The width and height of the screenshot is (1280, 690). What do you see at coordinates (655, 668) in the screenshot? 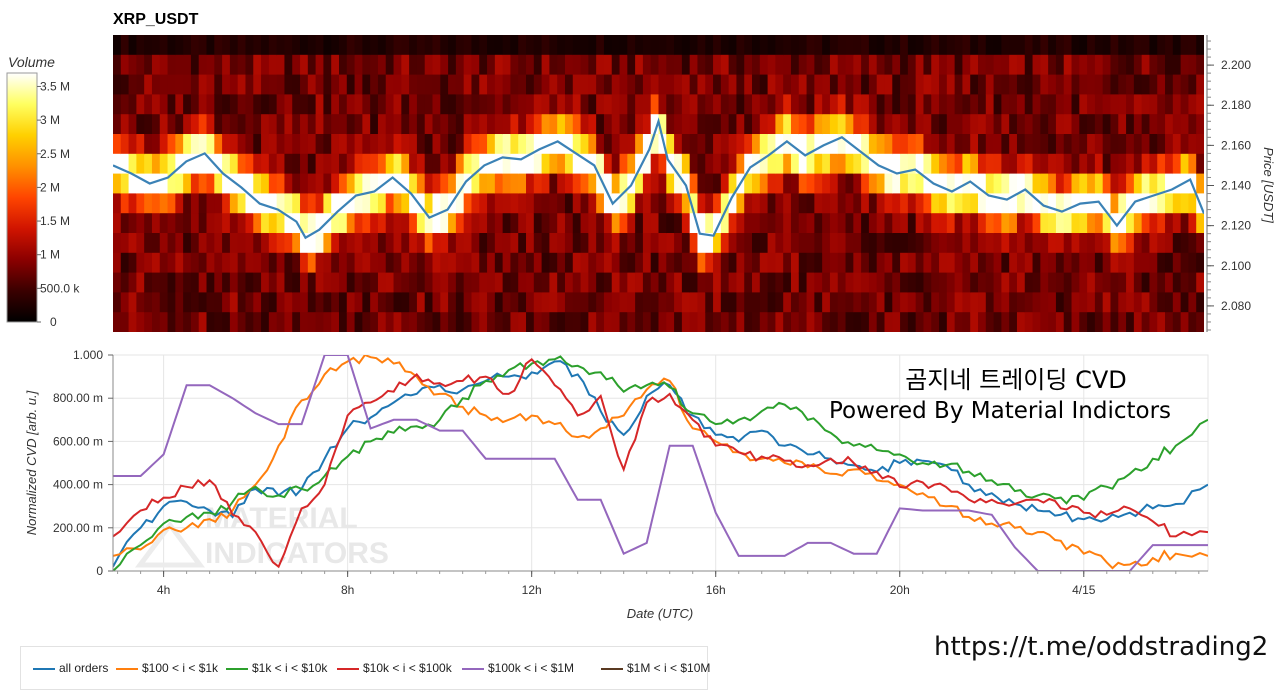
I see `legend-item: $1M < i < $10M` at bounding box center [655, 668].